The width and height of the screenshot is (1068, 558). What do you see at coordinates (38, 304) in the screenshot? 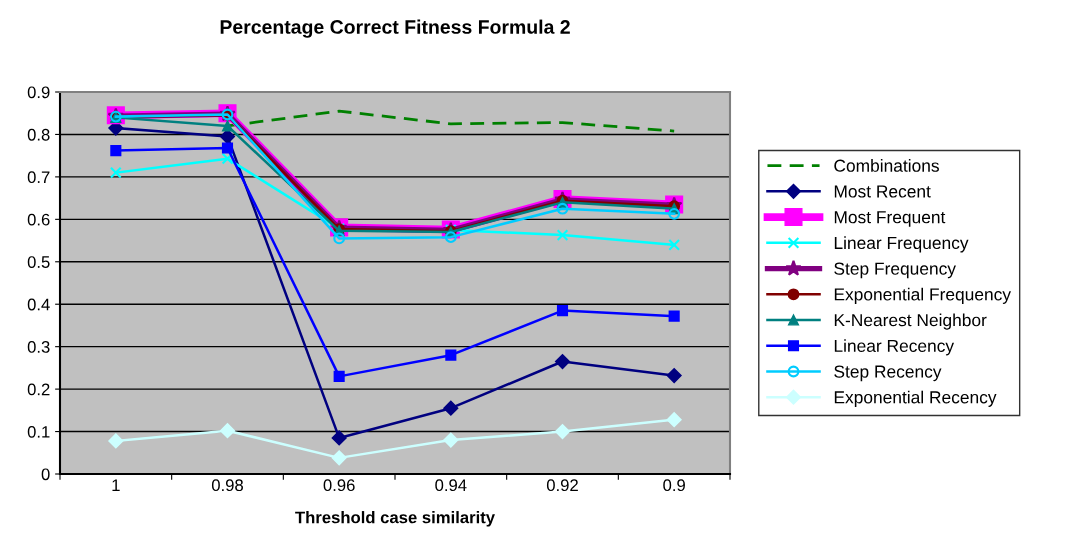
I see `y-tick-label: 0.4` at bounding box center [38, 304].